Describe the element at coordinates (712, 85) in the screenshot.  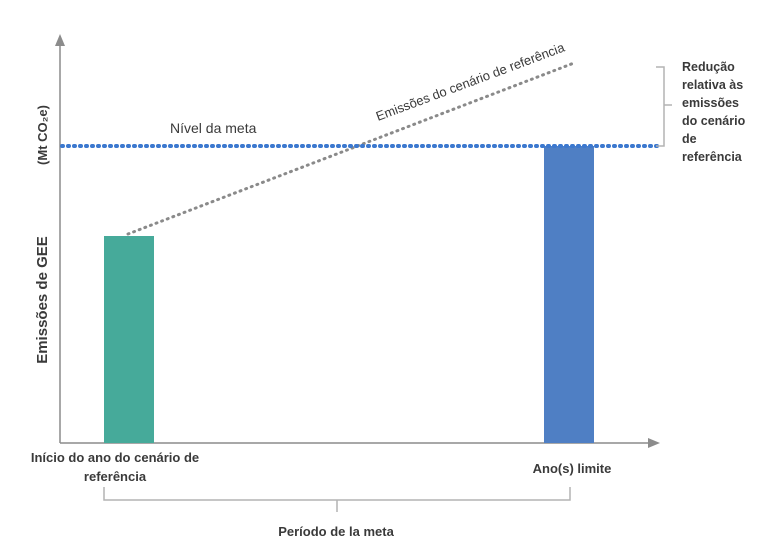
I see `reduction-label-line: relativa às` at that location.